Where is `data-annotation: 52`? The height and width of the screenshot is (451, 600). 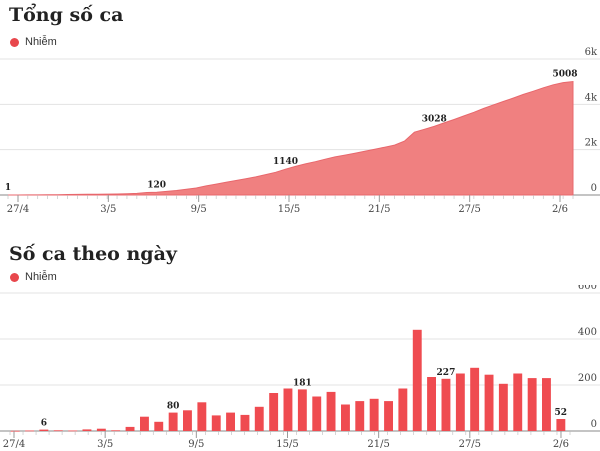
data-annotation: 52 is located at coordinates (561, 413).